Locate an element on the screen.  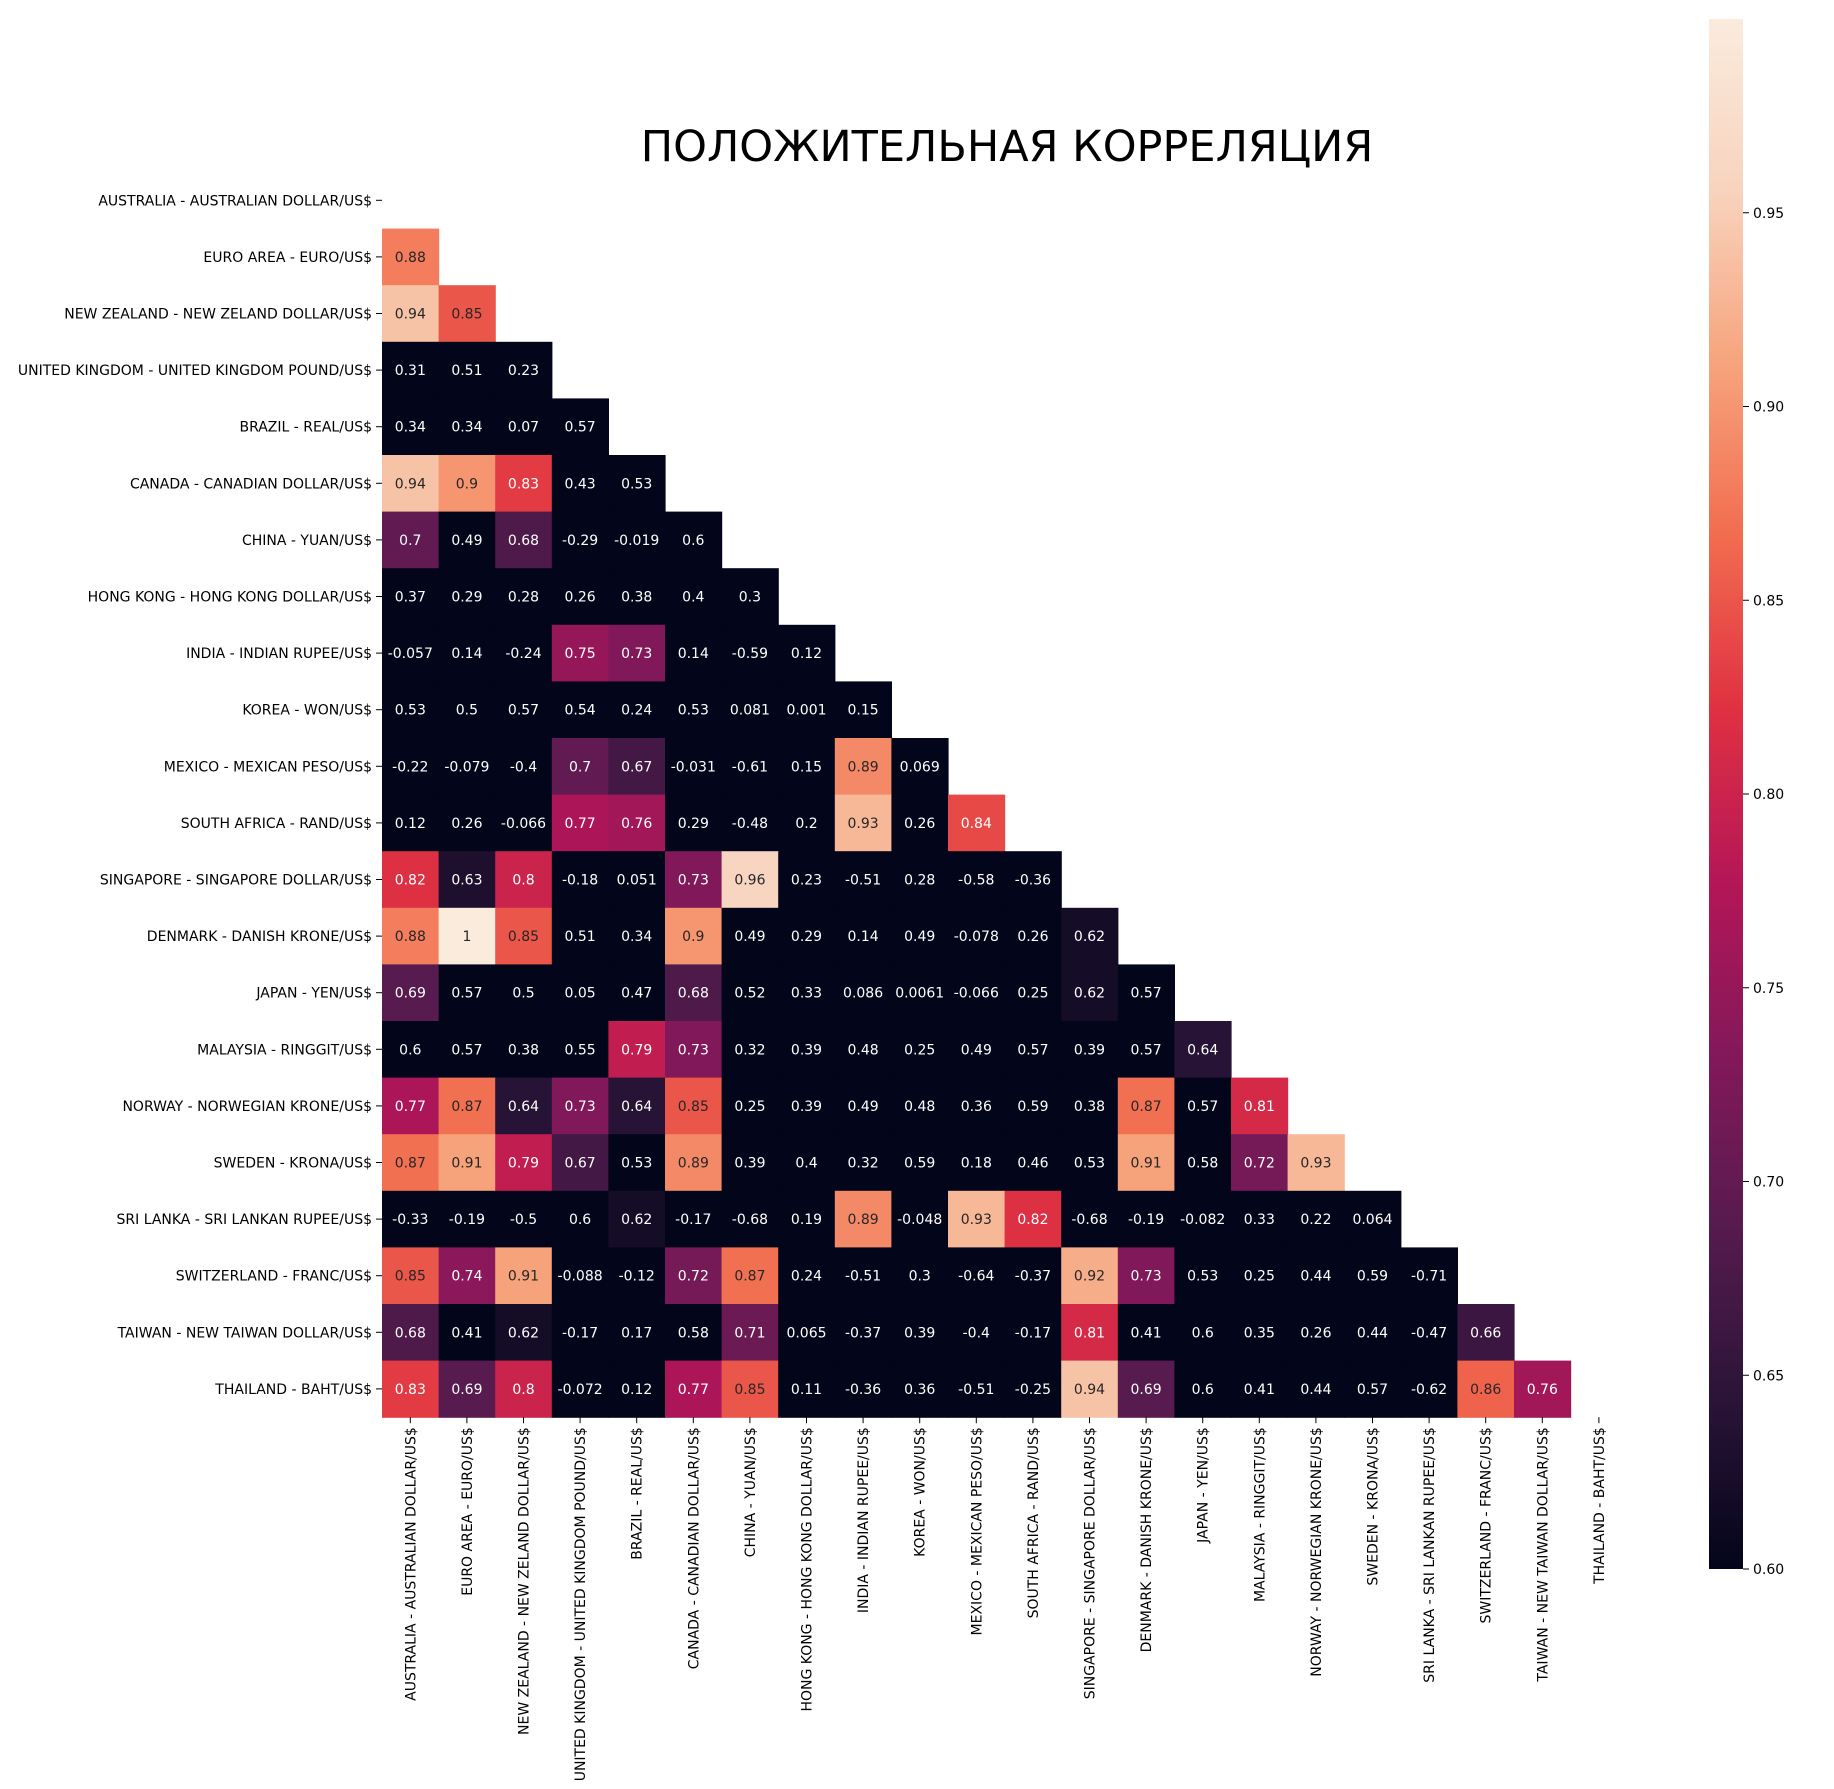
cell-value-label: -0.36 is located at coordinates (863, 1390).